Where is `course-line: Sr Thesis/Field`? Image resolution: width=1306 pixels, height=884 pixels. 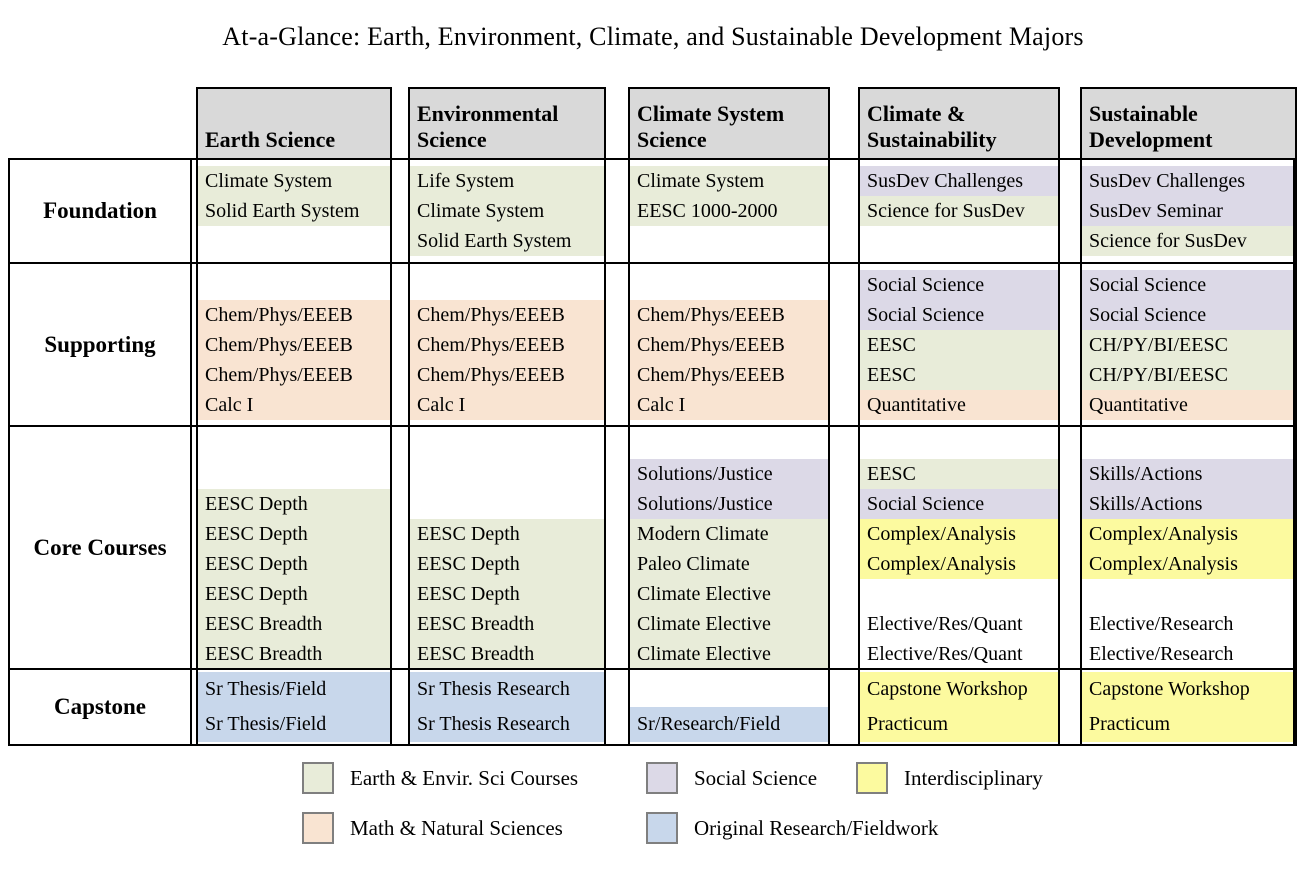 course-line: Sr Thesis/Field is located at coordinates (294, 724).